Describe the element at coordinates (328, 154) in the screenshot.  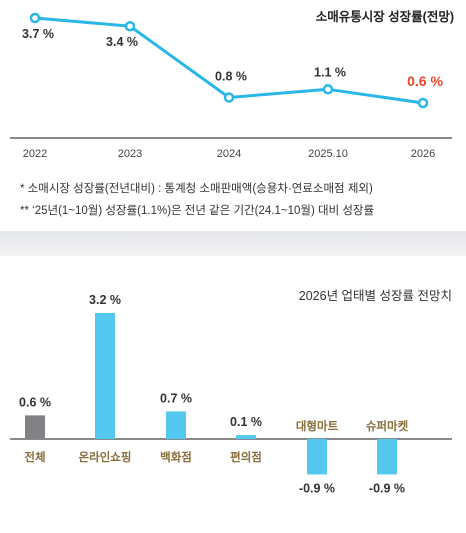
I see `x-tick-label-3: 2025.10` at that location.